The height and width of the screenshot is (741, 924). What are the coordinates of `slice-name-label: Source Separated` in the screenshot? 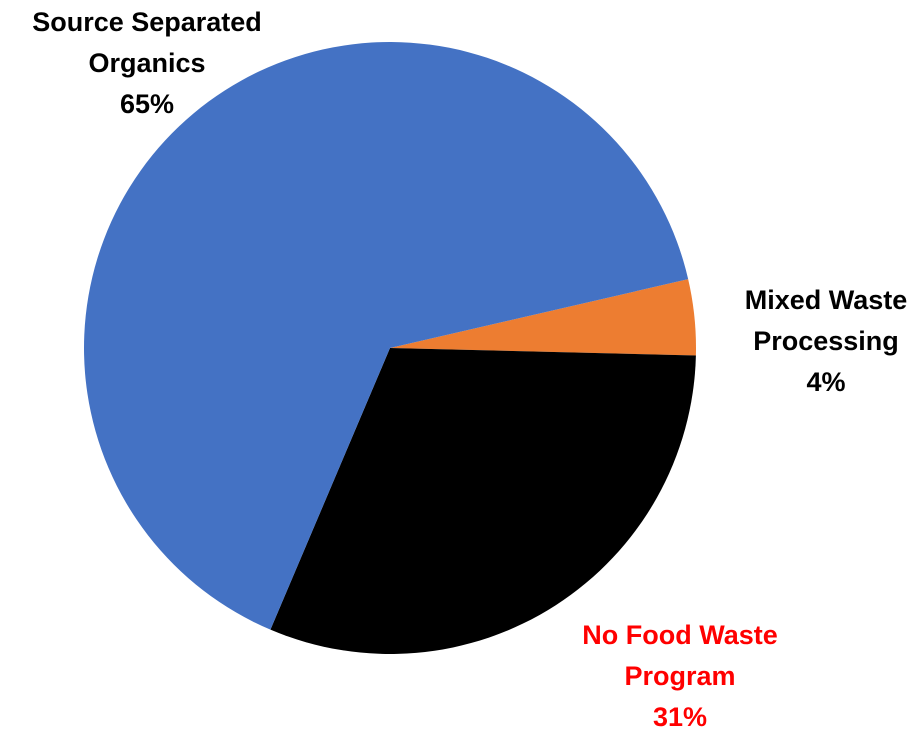 It's located at (147, 22).